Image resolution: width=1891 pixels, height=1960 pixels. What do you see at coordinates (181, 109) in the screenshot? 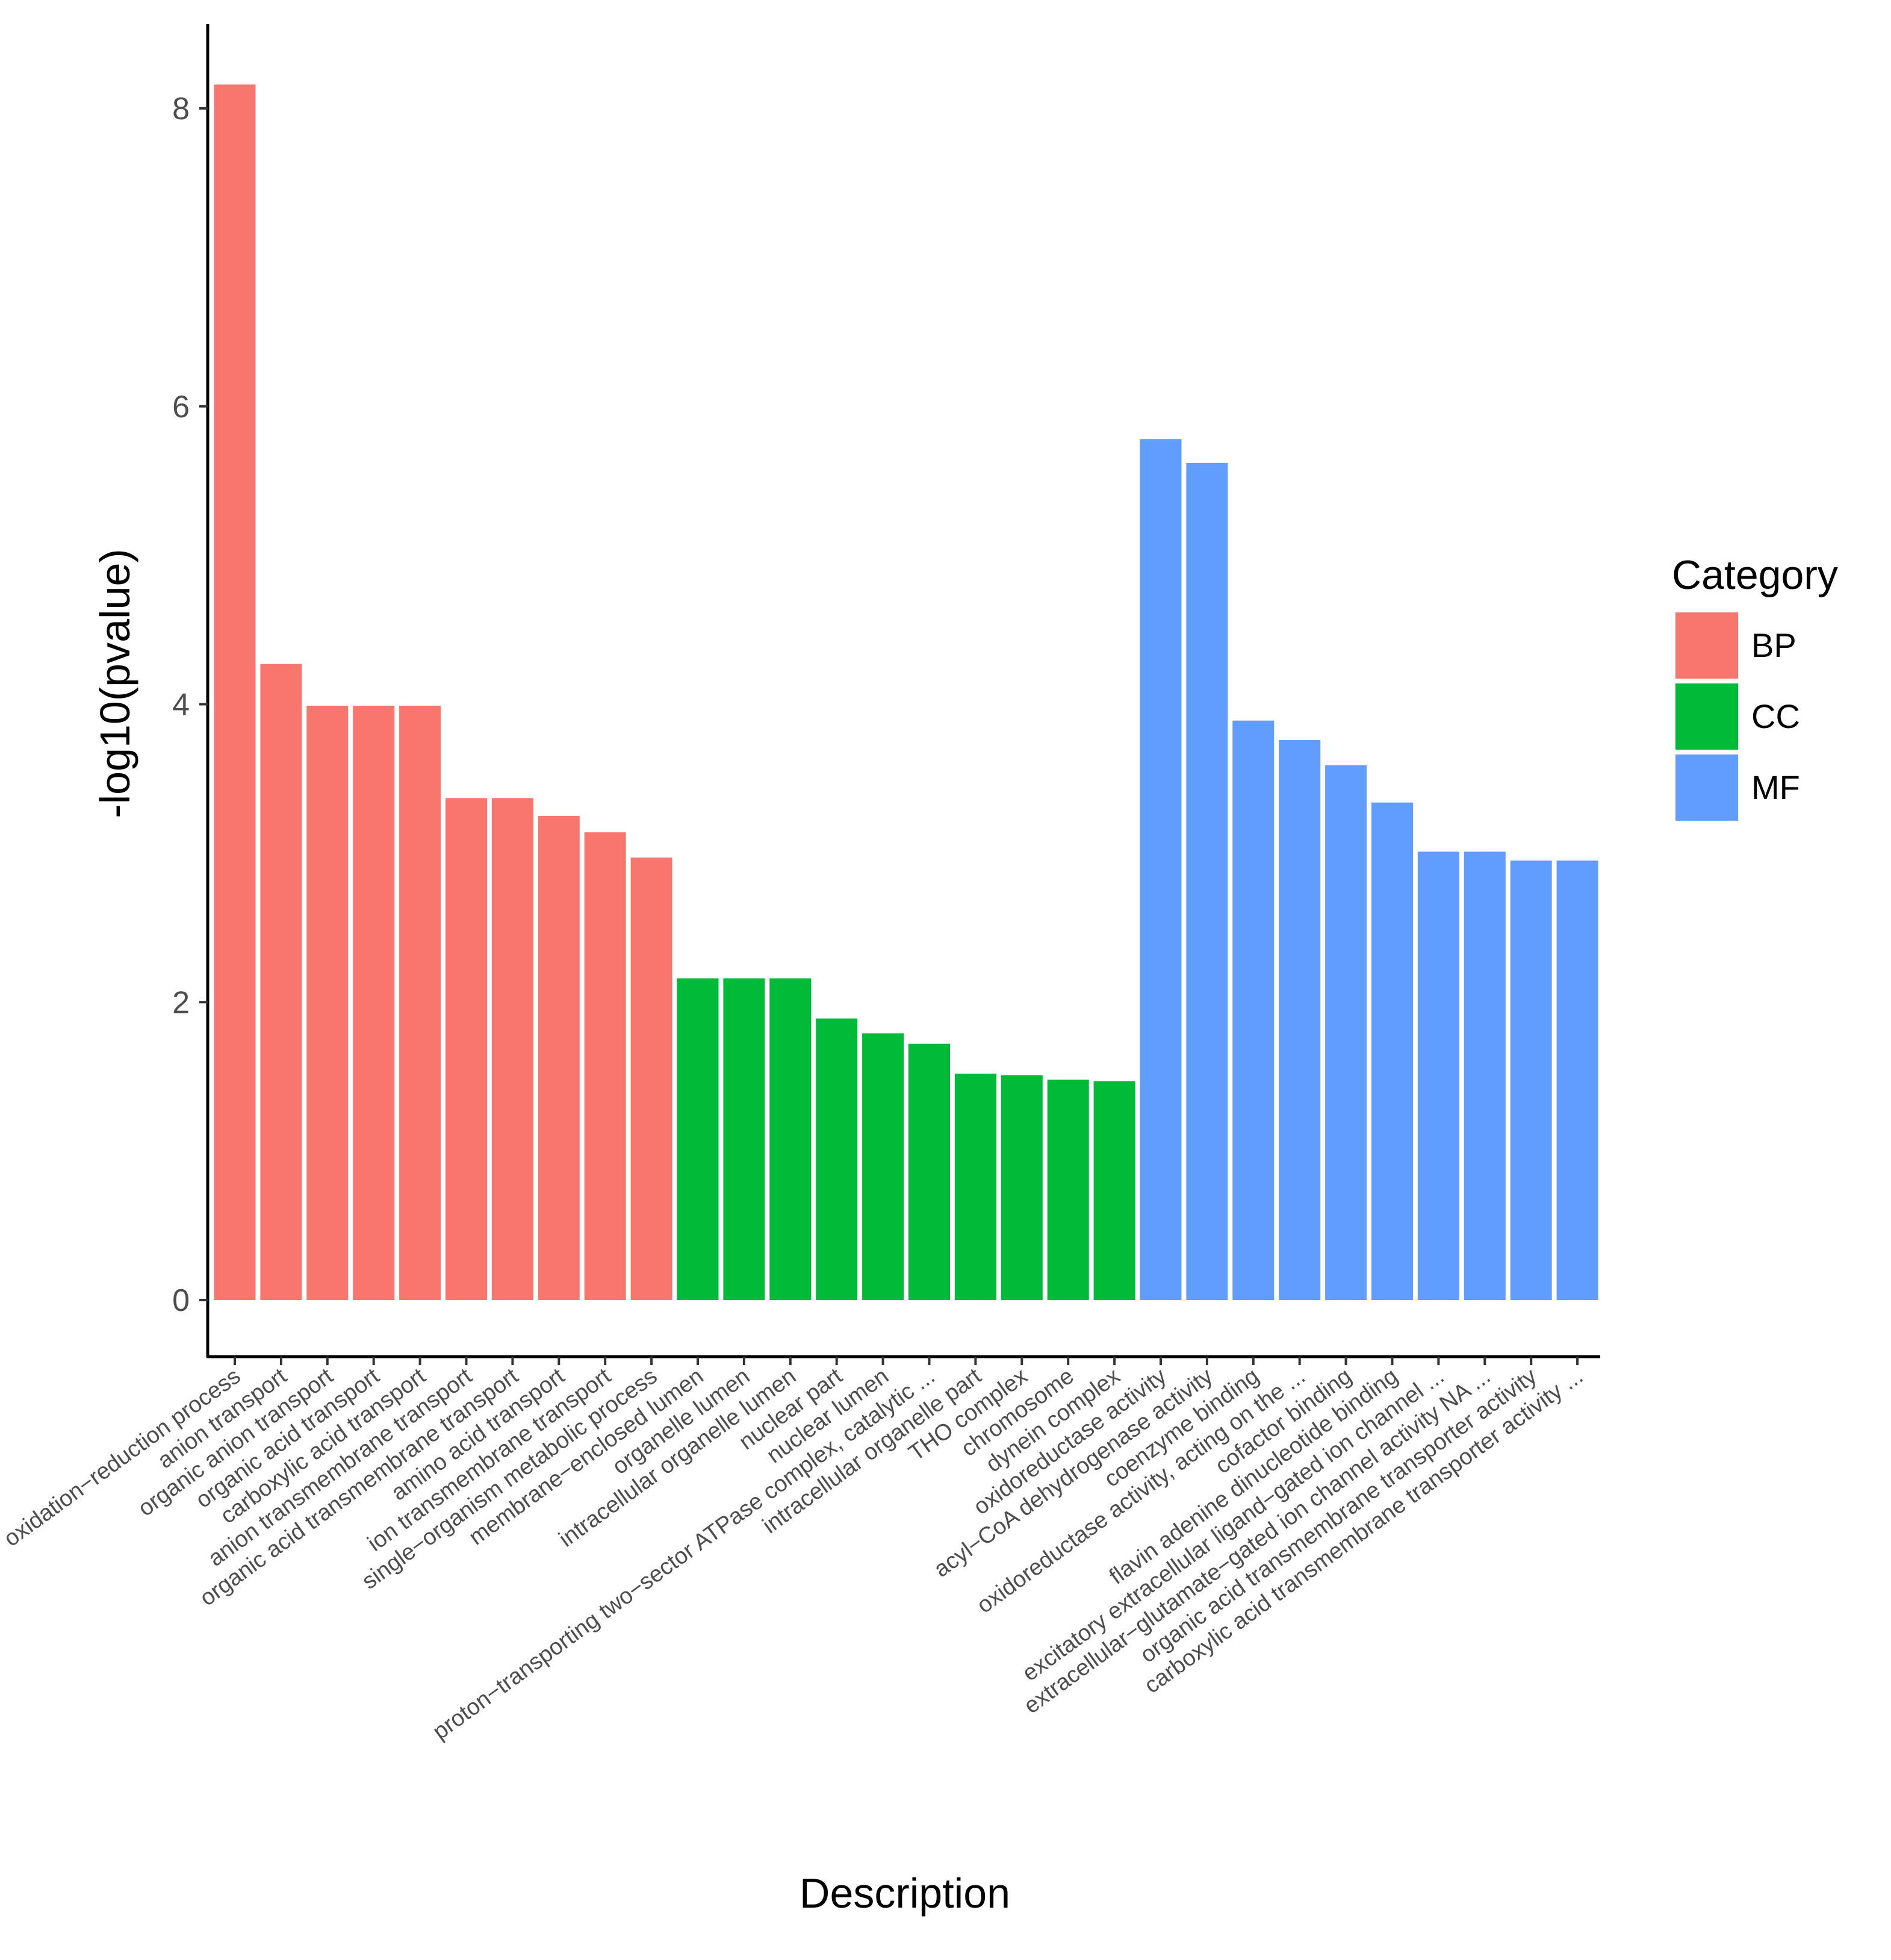
I see `y-tick-label: 8` at bounding box center [181, 109].